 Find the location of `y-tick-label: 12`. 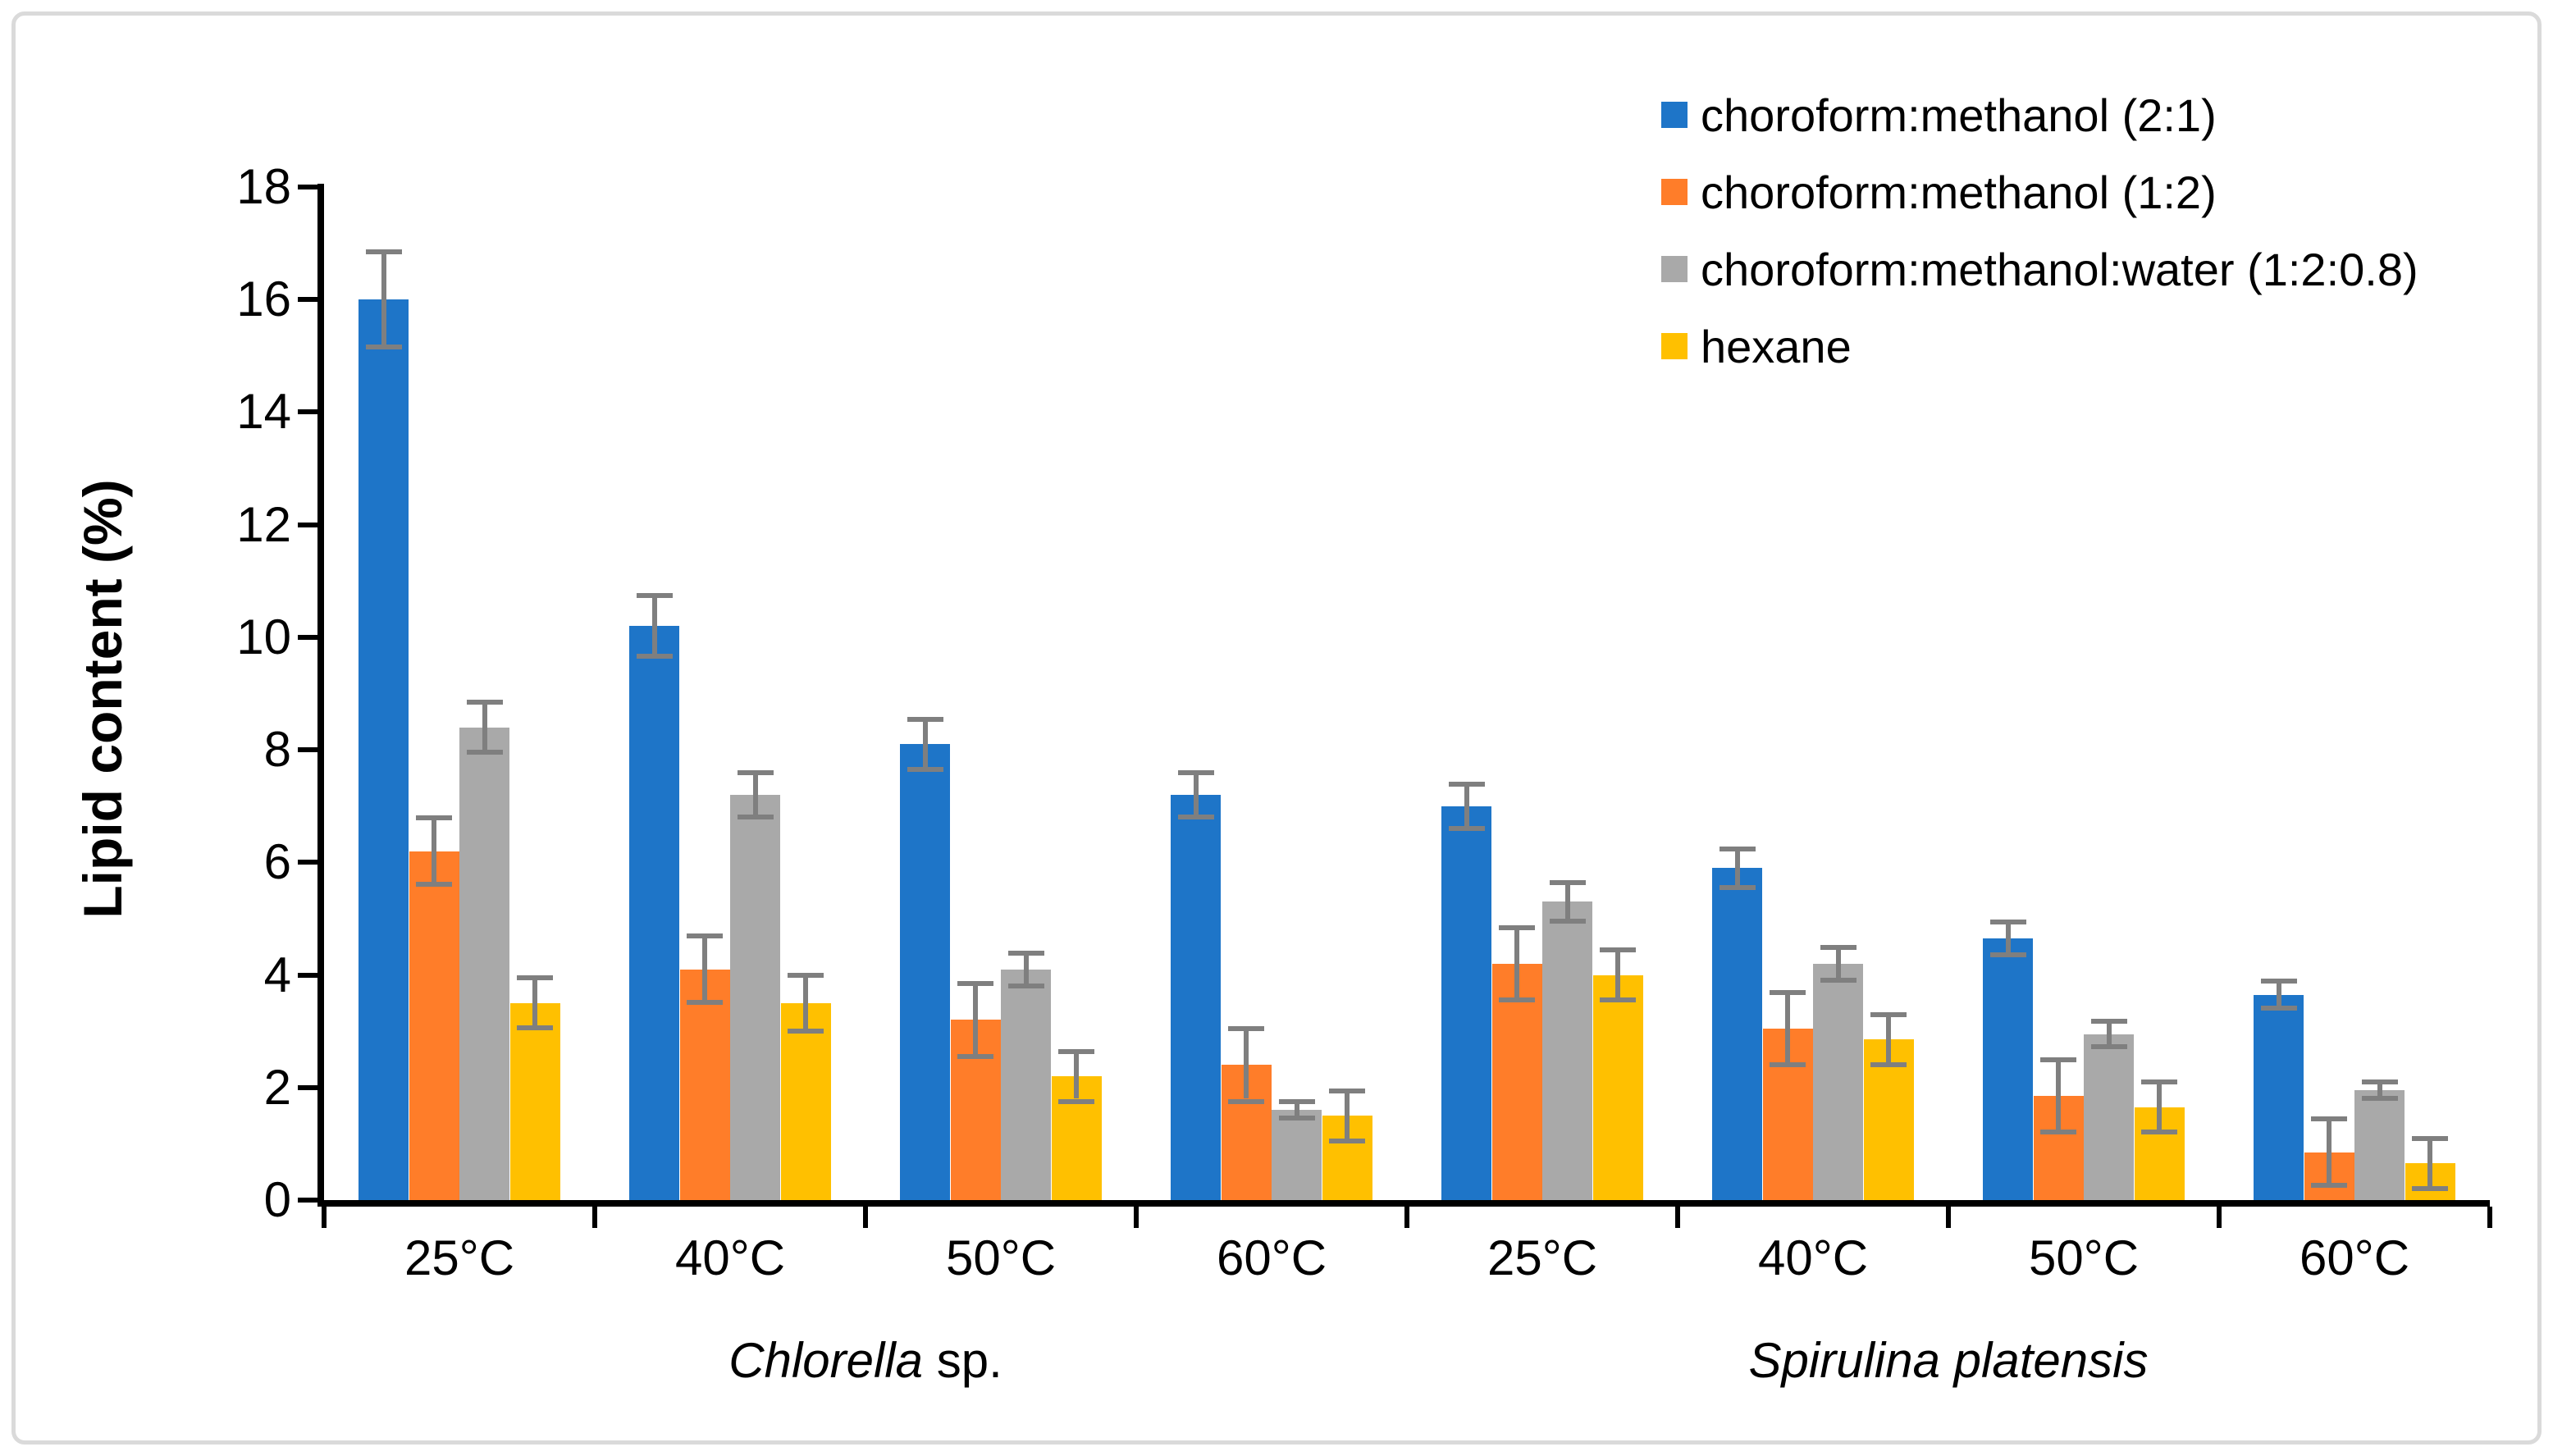

y-tick-label: 12 is located at coordinates (264, 524).